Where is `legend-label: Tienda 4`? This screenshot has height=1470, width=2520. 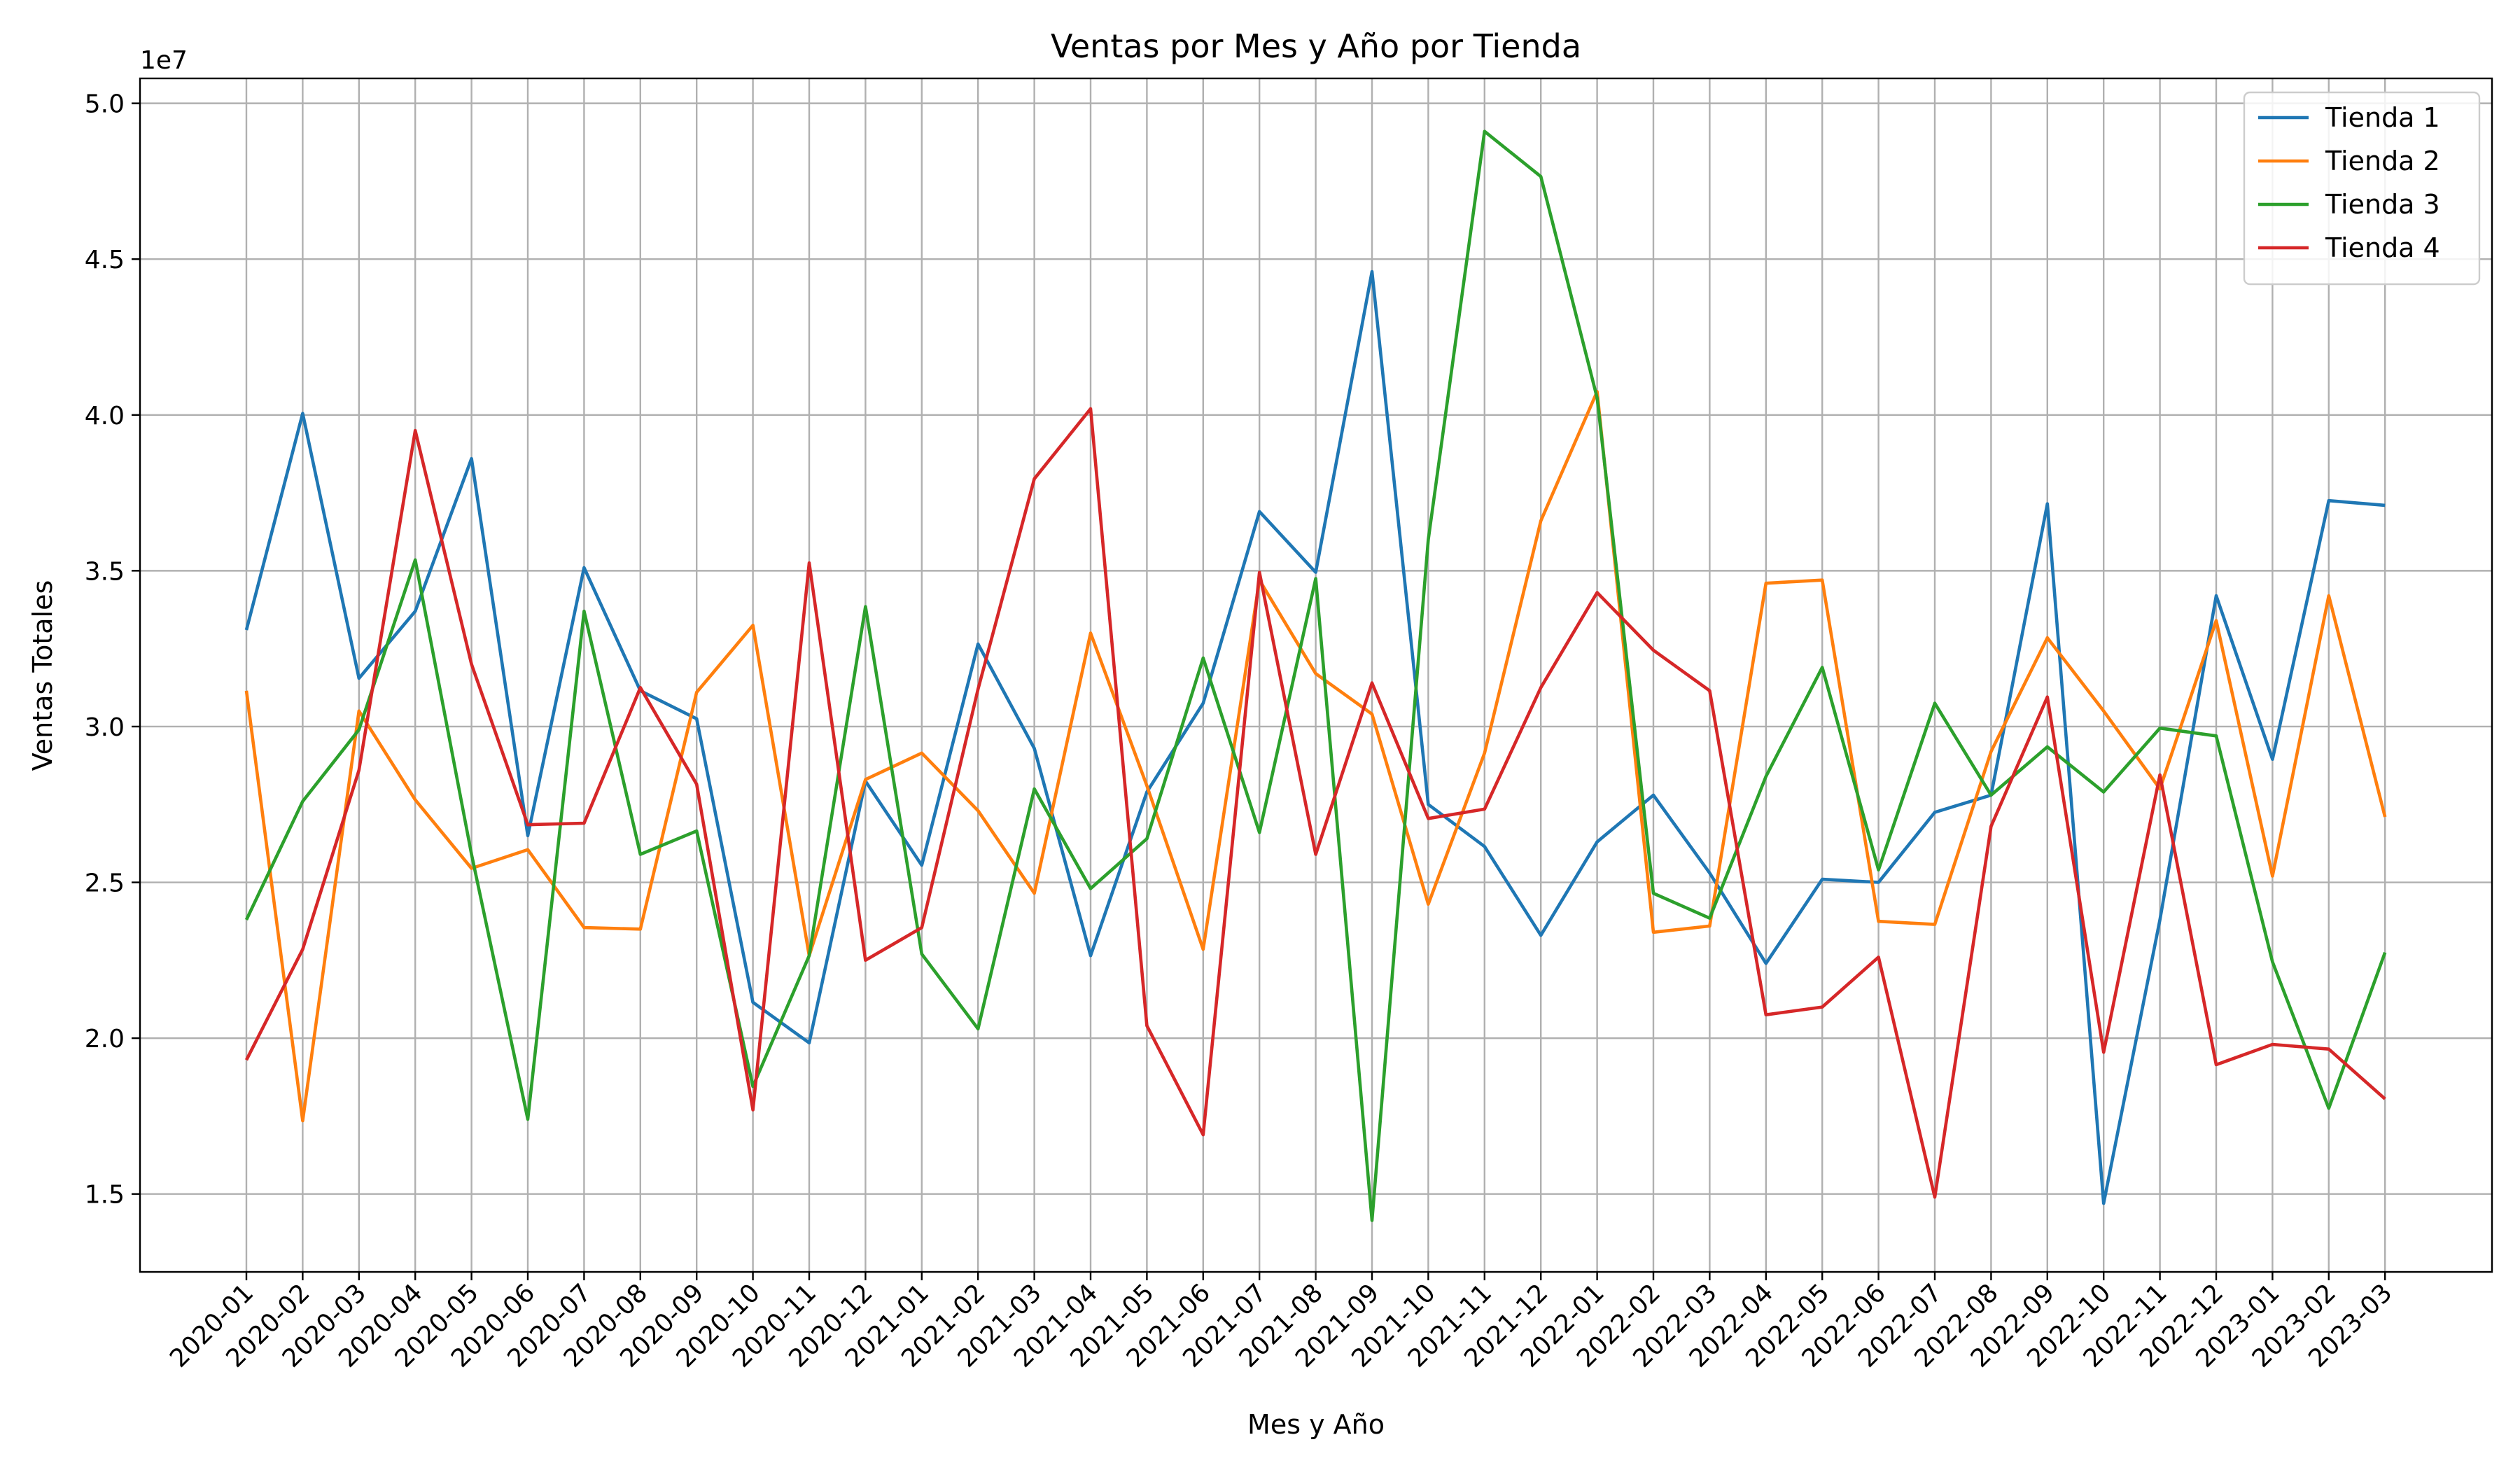 legend-label: Tienda 4 is located at coordinates (2382, 247).